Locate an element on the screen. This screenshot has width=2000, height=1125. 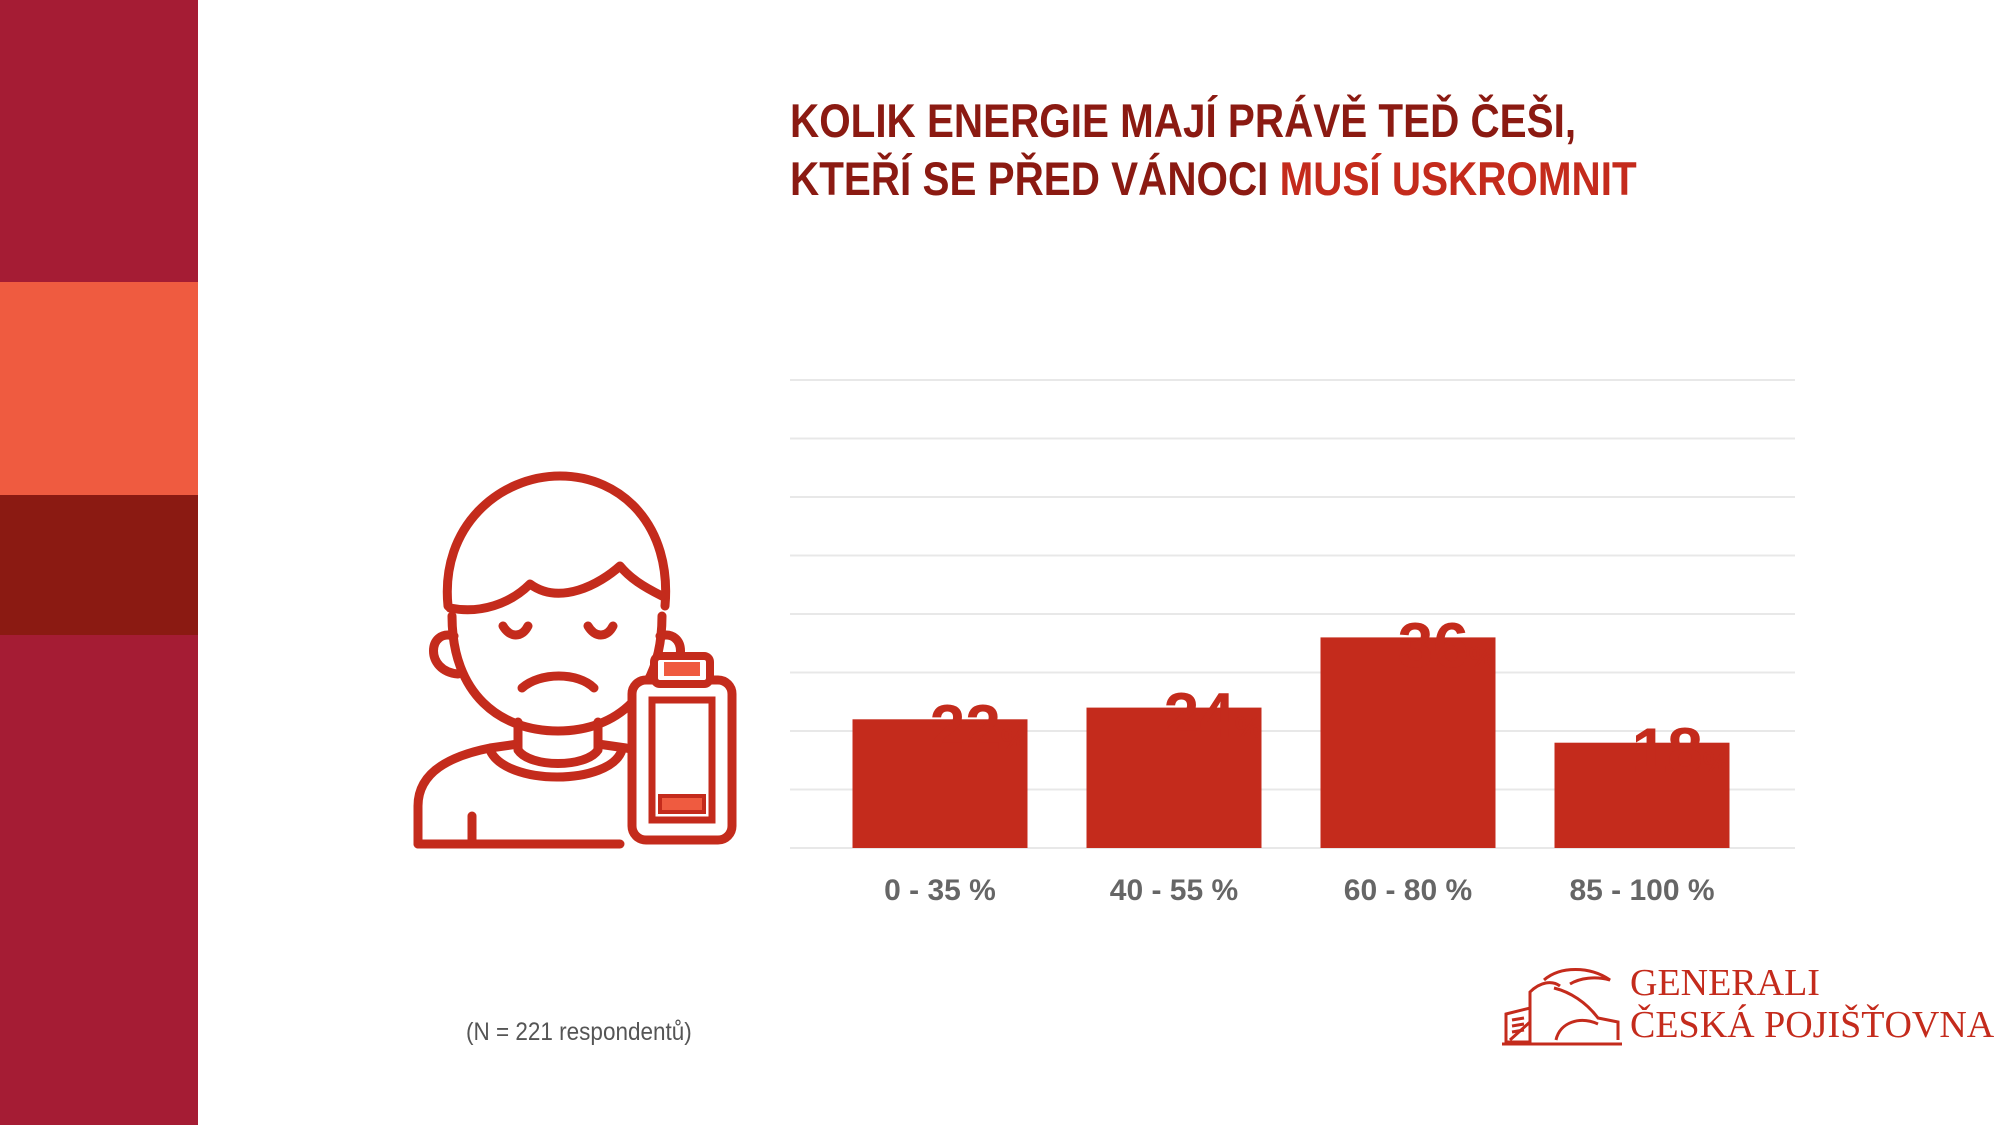
generali-logo: GENERALI ČESKÁ POJIŠŤOVNA is located at coordinates (1747, 1004).